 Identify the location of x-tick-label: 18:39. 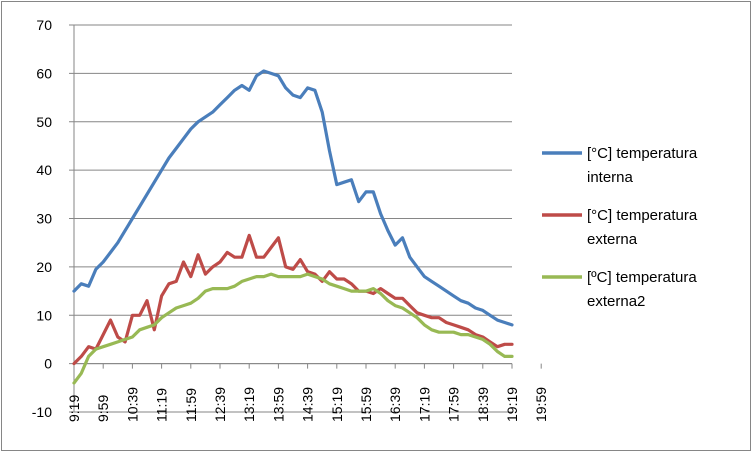
(483, 404).